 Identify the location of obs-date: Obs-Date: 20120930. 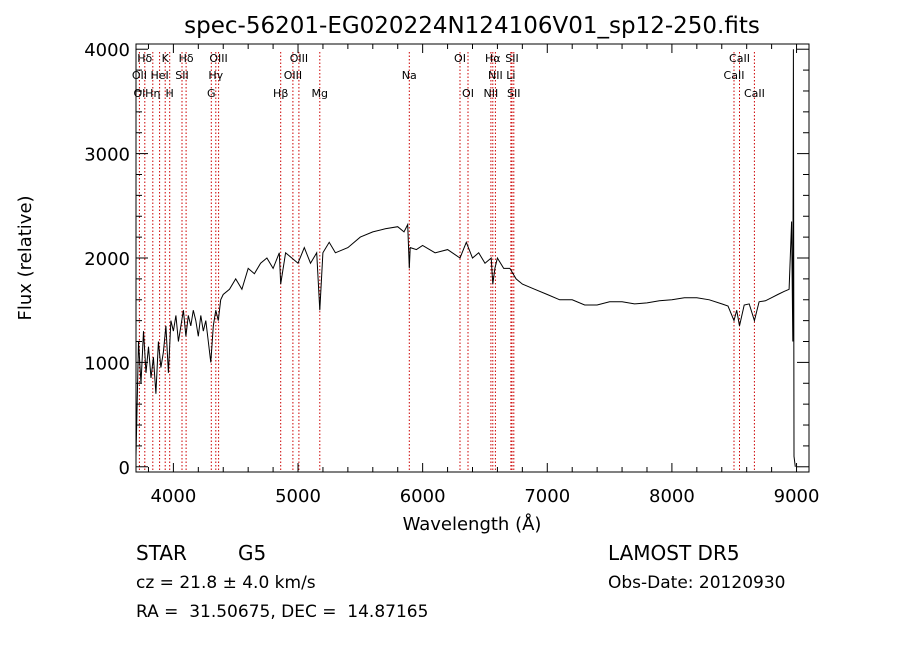
(697, 583).